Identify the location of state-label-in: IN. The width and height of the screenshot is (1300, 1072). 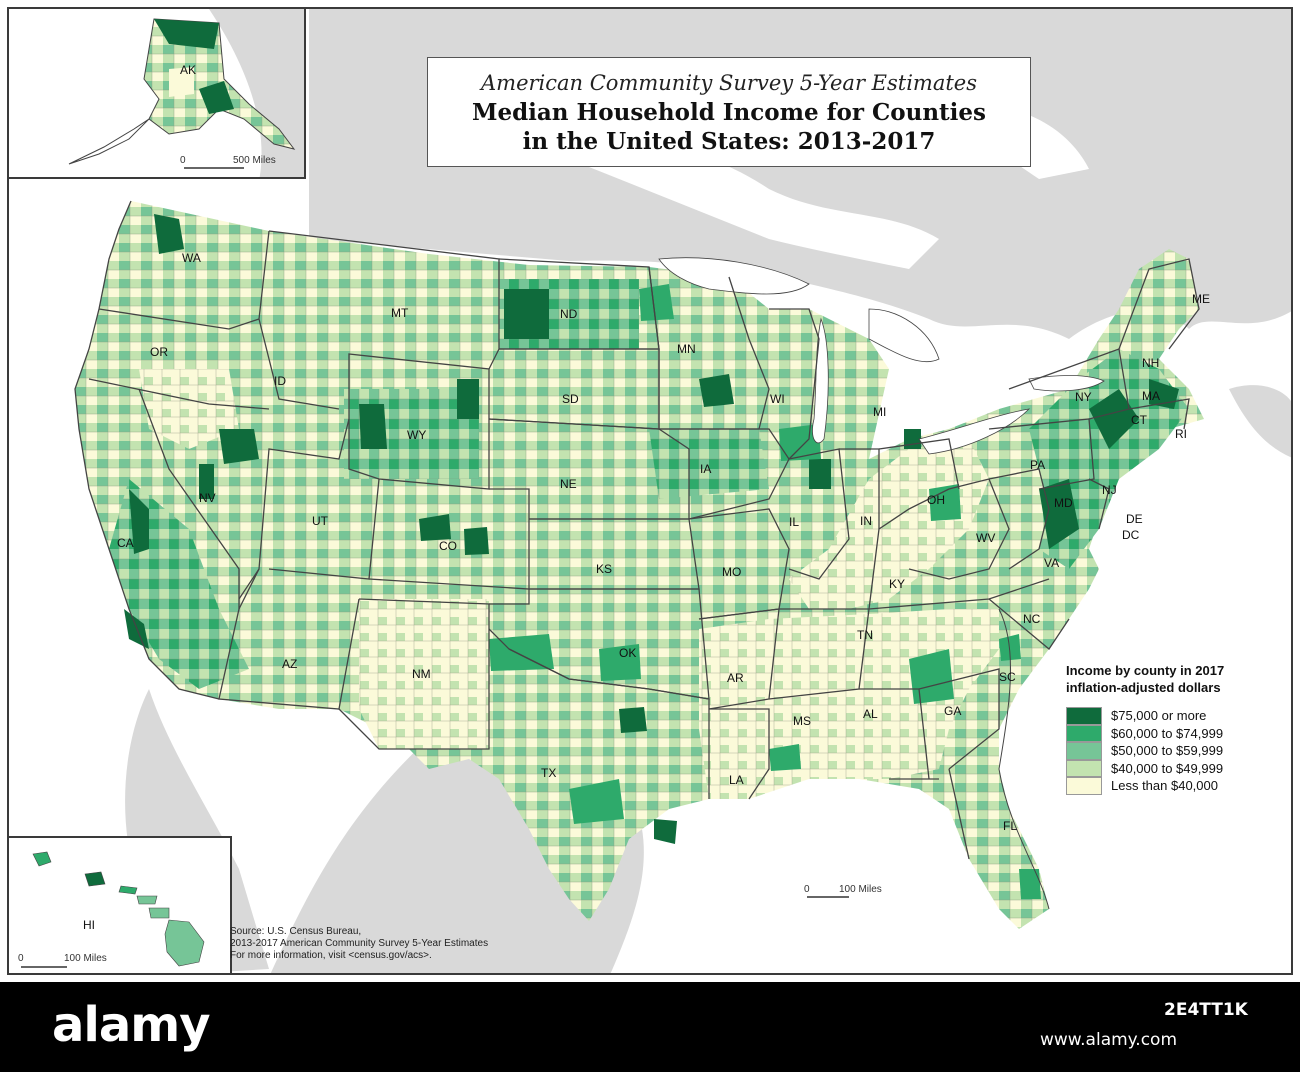
(866, 521).